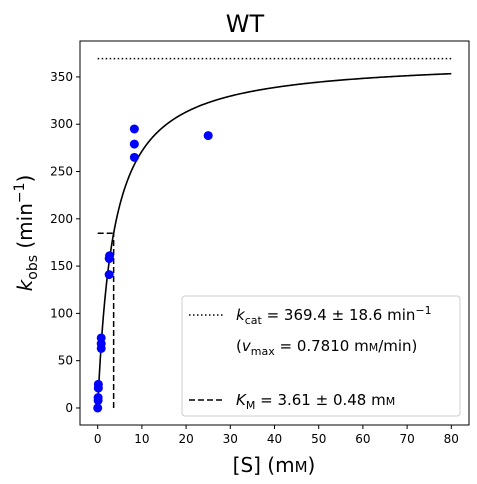  Describe the element at coordinates (230, 439) in the screenshot. I see `x-tick-label: 30` at that location.